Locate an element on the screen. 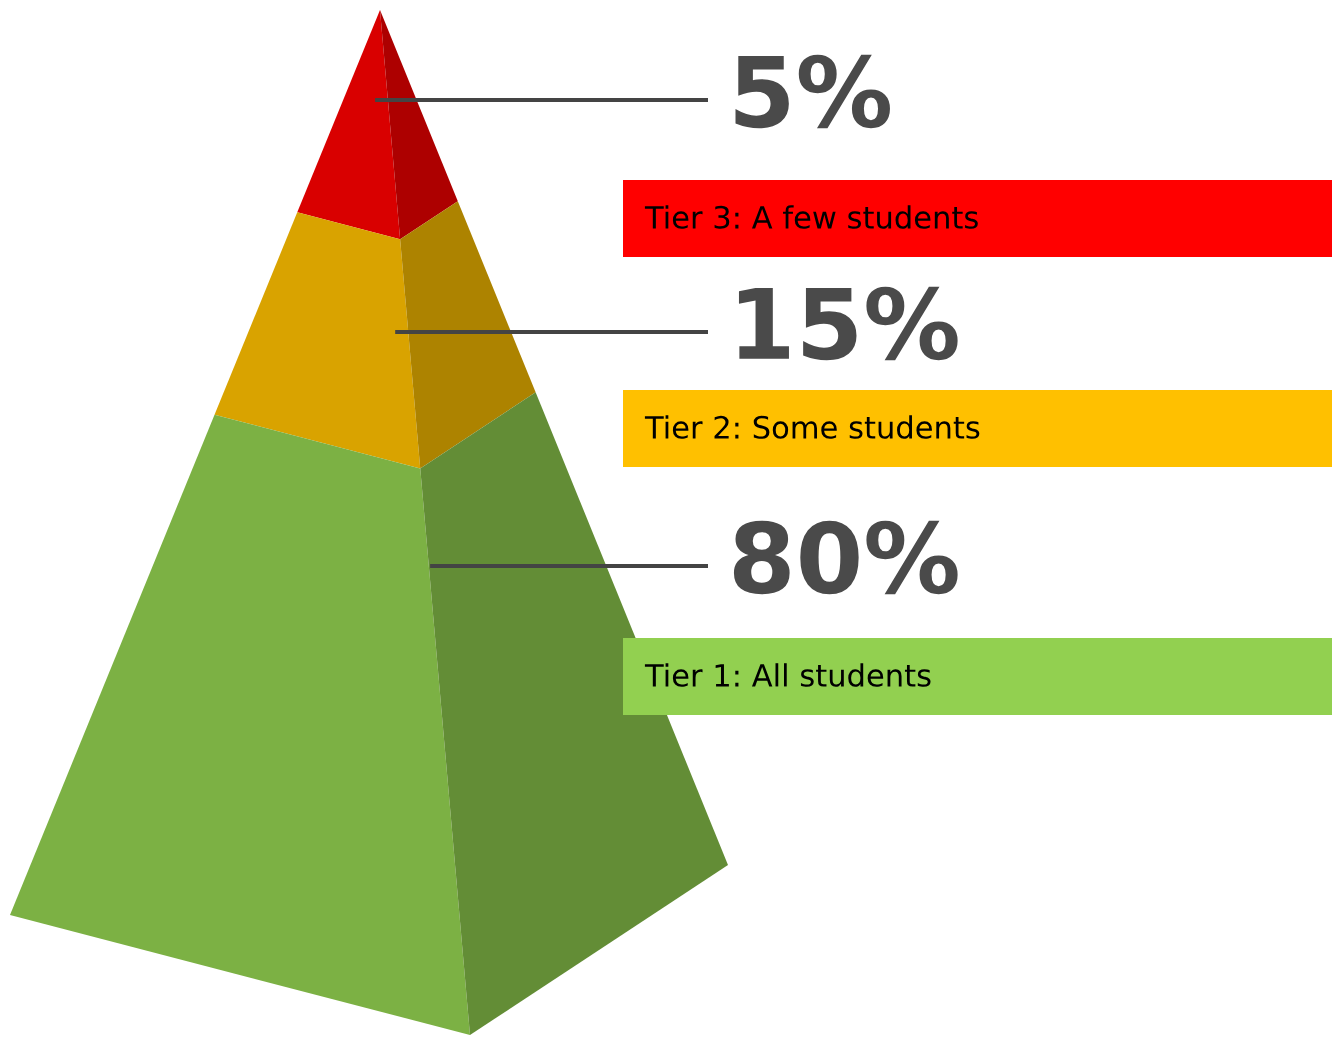 The image size is (1332, 1040). data-label: 5% is located at coordinates (812, 91).